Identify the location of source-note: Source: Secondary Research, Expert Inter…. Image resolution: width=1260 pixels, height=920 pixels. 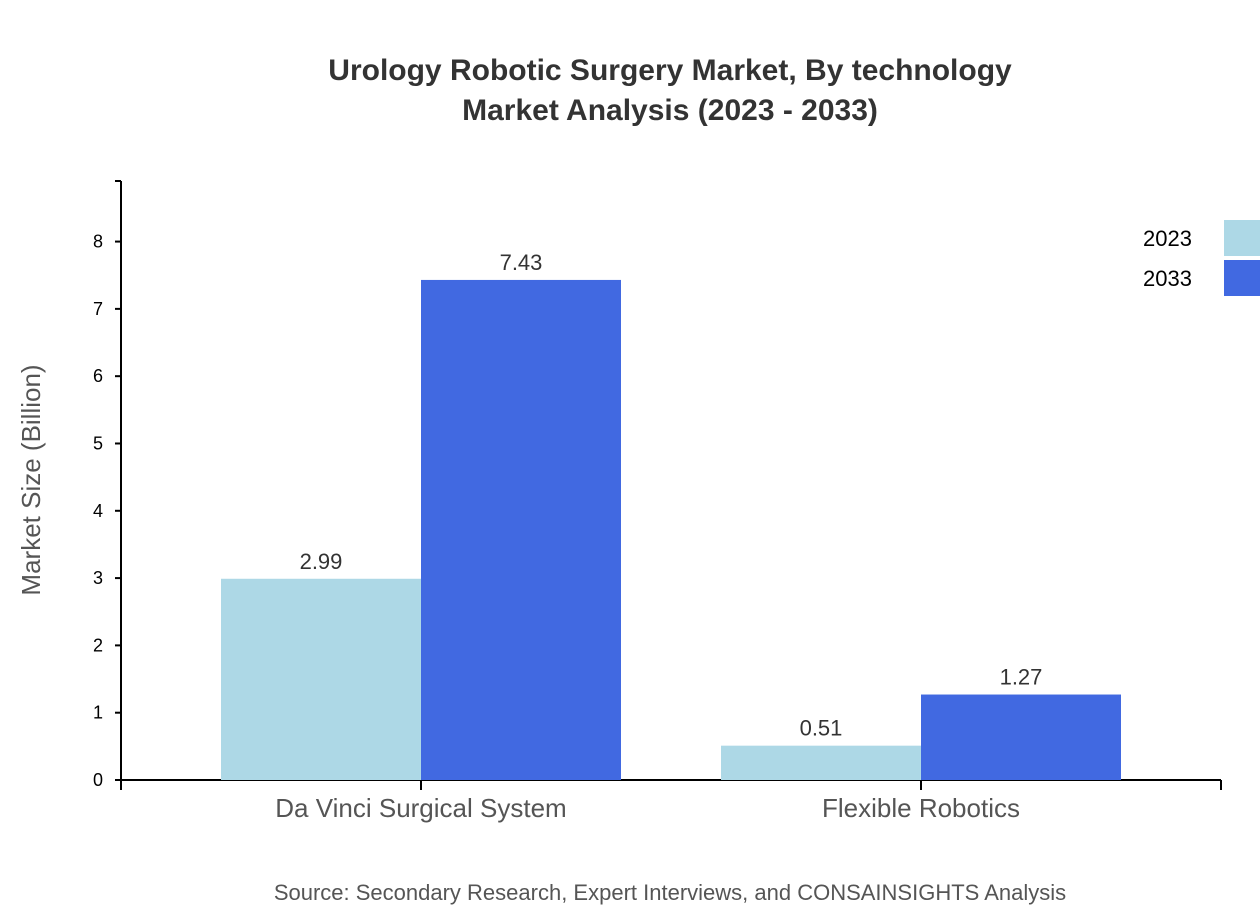
(670, 892).